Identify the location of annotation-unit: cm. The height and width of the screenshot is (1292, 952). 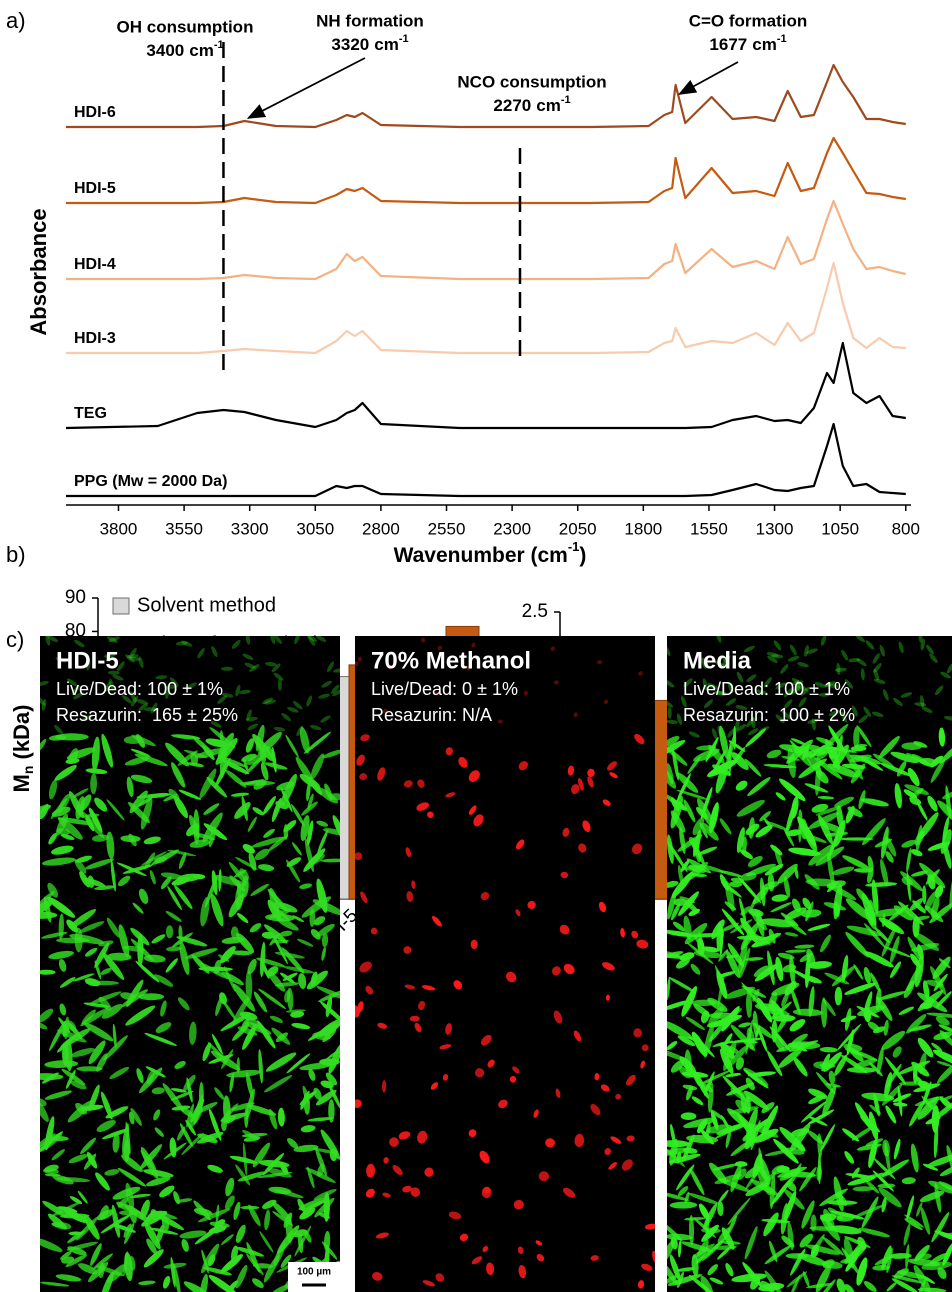
(201, 50).